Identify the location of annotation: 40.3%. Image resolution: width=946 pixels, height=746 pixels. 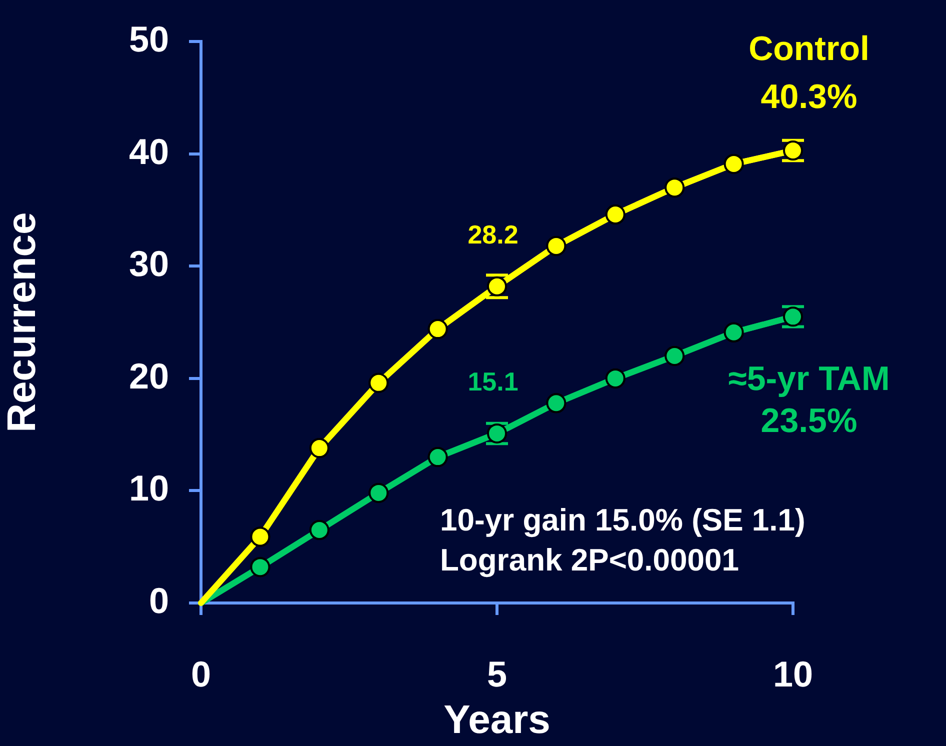
(809, 97).